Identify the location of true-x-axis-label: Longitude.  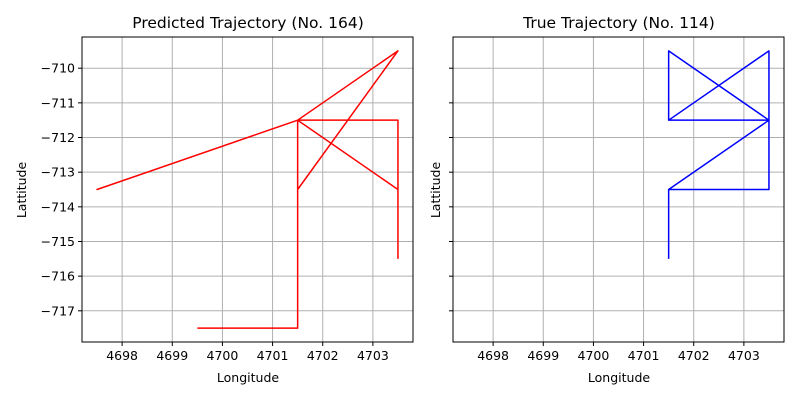
(619, 377).